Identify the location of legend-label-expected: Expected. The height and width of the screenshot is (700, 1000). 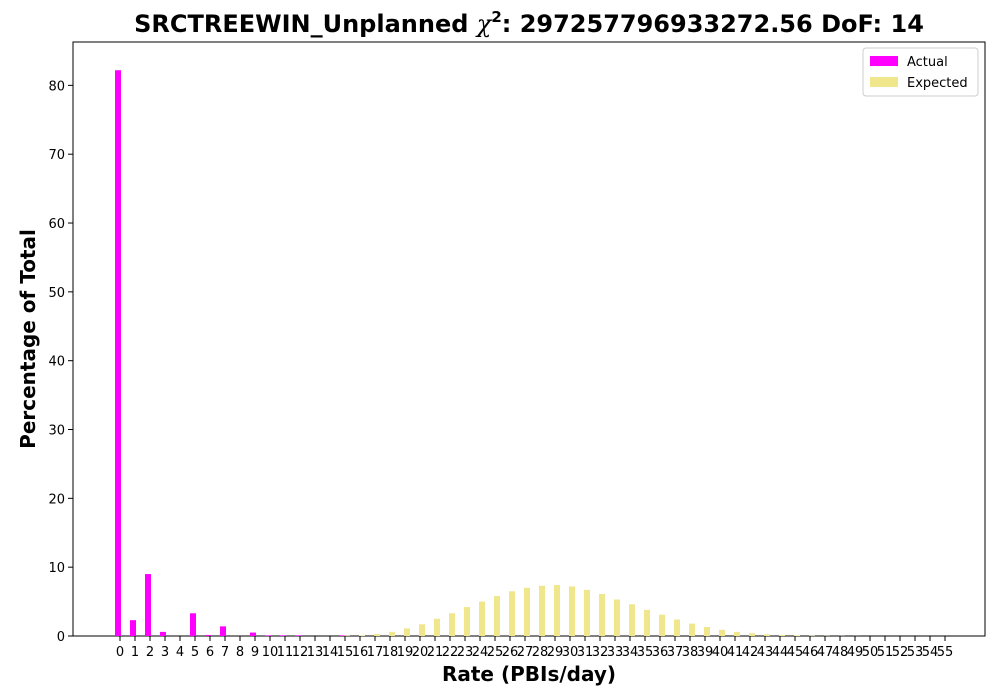
(937, 83).